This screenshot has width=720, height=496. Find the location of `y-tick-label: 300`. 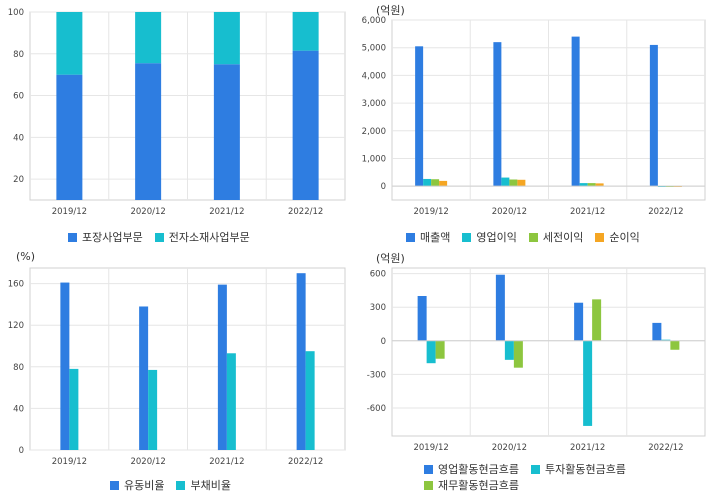

y-tick-label: 300 is located at coordinates (378, 308).